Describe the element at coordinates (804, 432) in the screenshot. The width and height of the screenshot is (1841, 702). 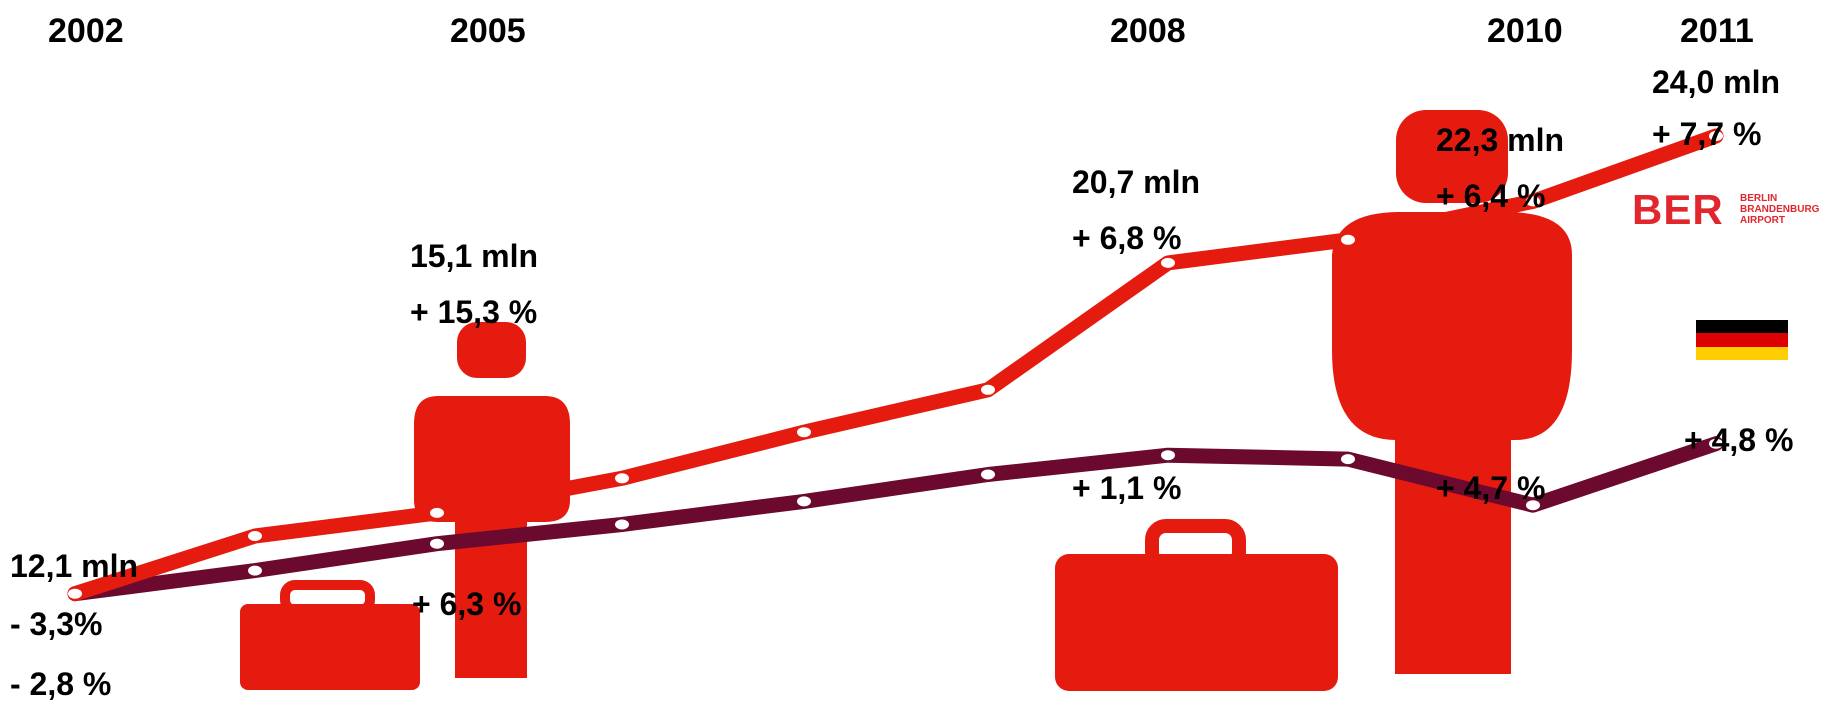
I see `ber-point-2006` at that location.